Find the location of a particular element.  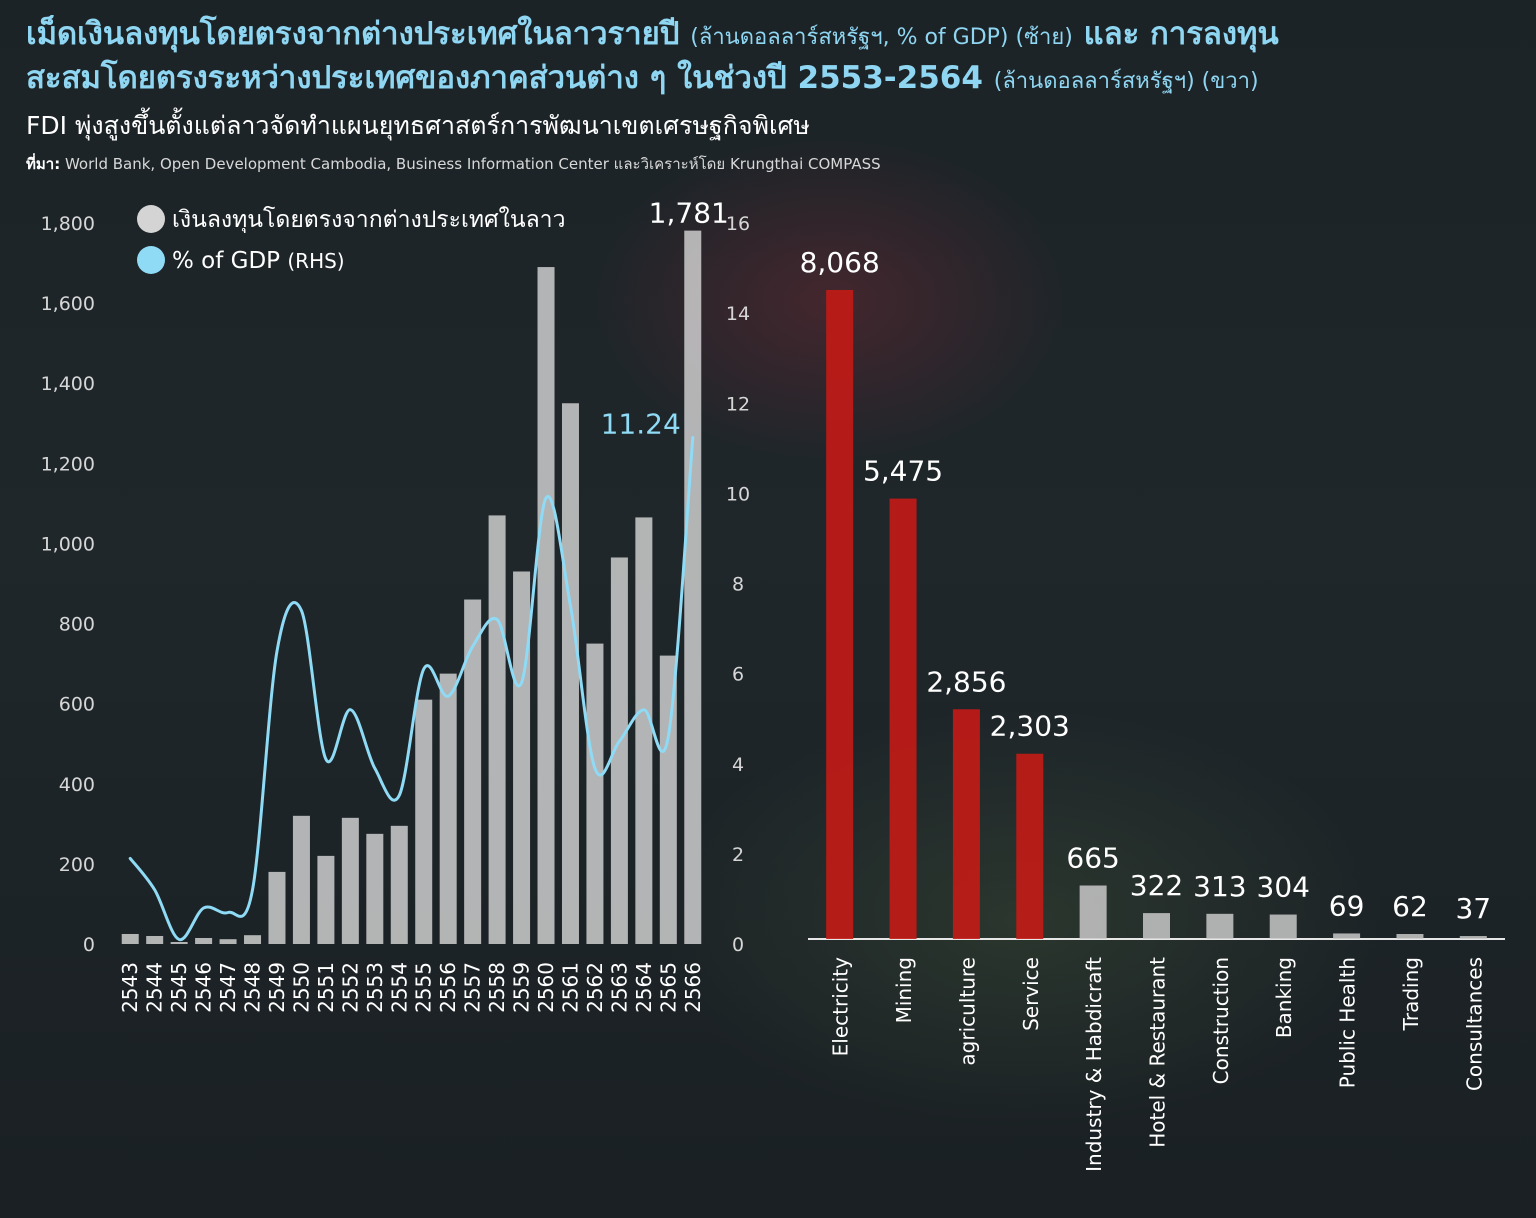

sector-value-label: 313 is located at coordinates (1219, 886).